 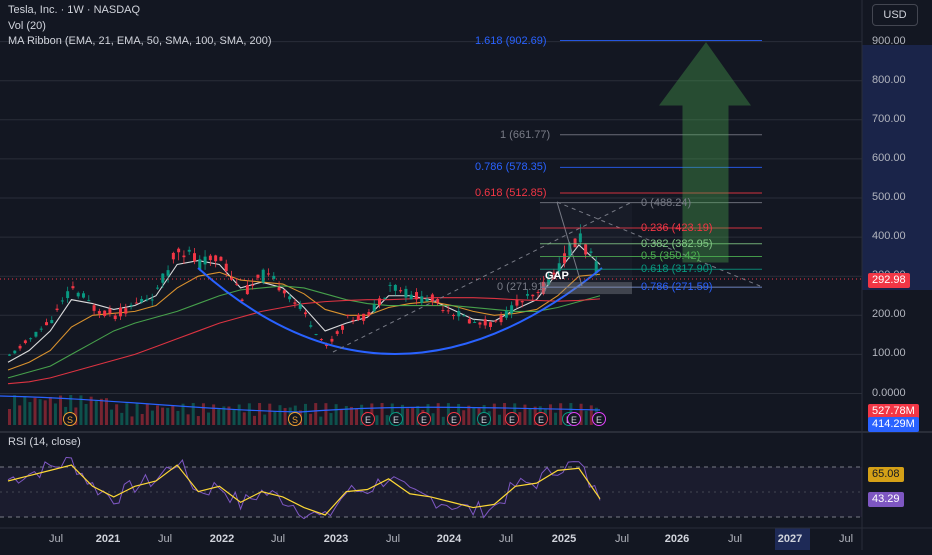 I want to click on gap-zone, so click(x=586, y=288).